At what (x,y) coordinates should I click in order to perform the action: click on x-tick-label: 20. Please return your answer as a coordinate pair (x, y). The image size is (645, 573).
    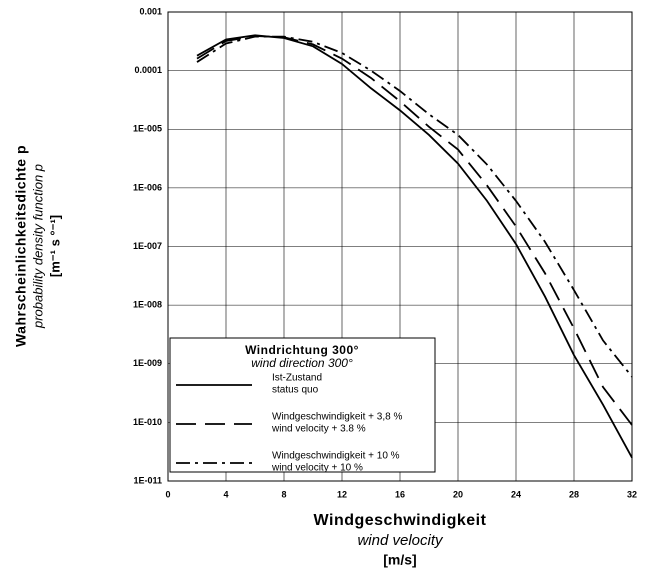
    Looking at the image, I should click on (458, 494).